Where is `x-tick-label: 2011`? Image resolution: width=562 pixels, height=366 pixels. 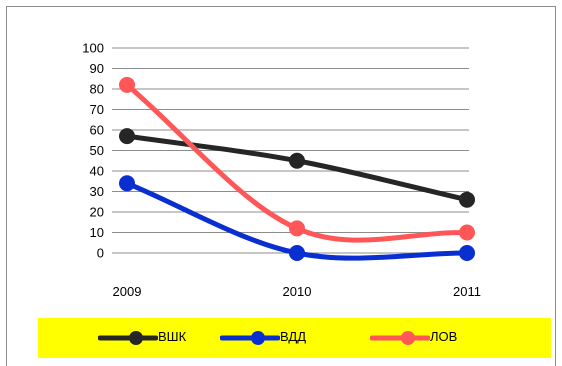
x-tick-label: 2011 is located at coordinates (467, 291).